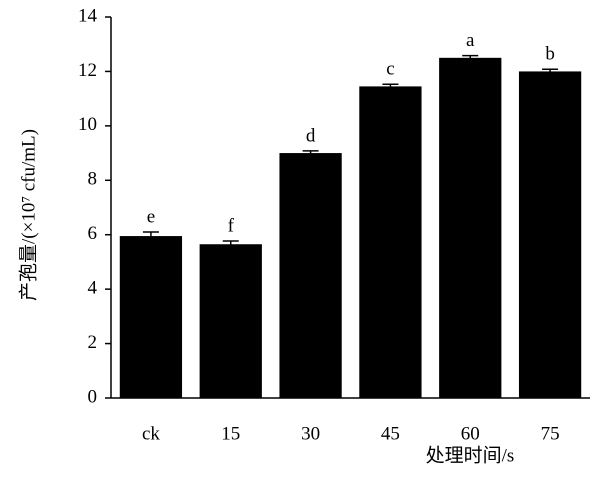 The width and height of the screenshot is (605, 480). I want to click on y-tick-label: 14, so click(88, 15).